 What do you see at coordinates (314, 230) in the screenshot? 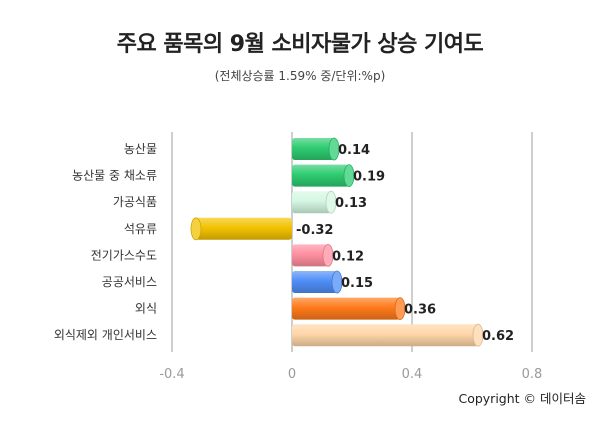
I see `data-label: -0.32` at bounding box center [314, 230].